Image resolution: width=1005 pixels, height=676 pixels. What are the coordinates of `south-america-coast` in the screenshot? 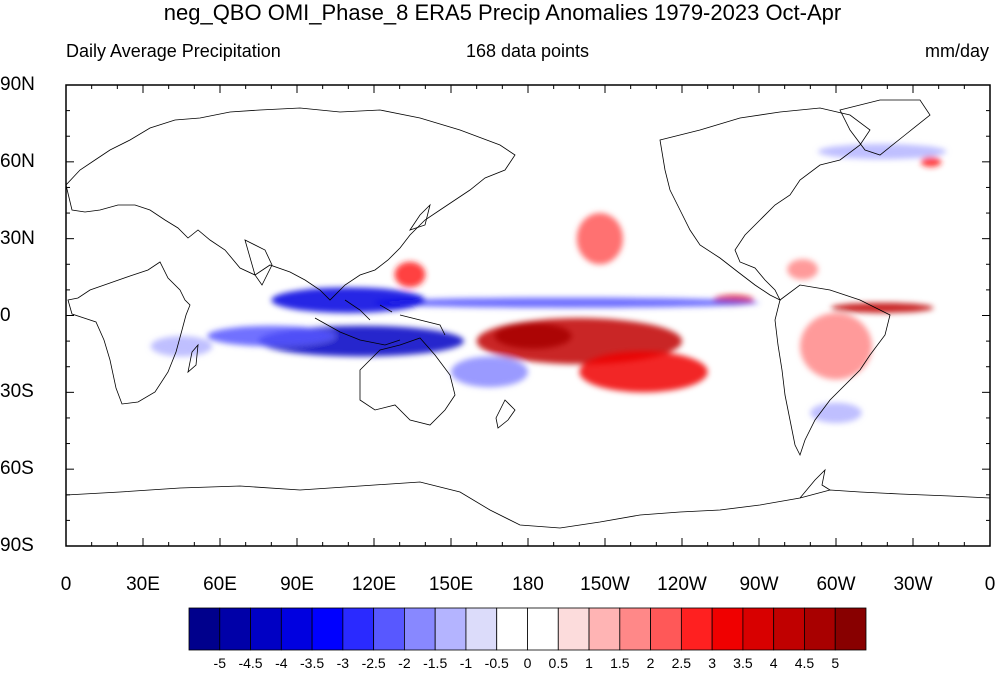 It's located at (832, 370).